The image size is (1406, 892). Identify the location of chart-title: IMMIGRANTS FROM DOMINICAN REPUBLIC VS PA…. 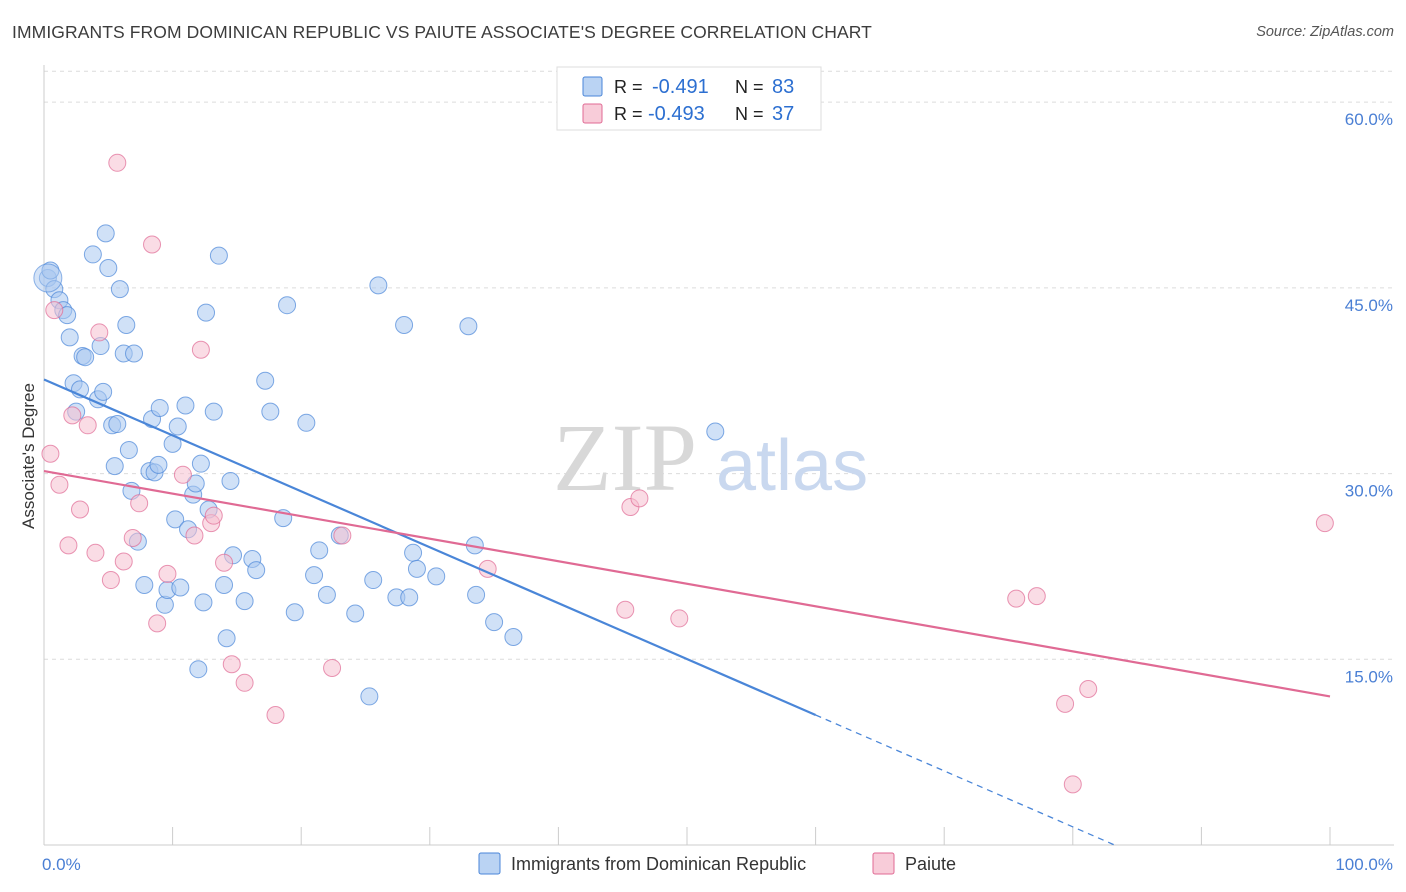
(442, 32).